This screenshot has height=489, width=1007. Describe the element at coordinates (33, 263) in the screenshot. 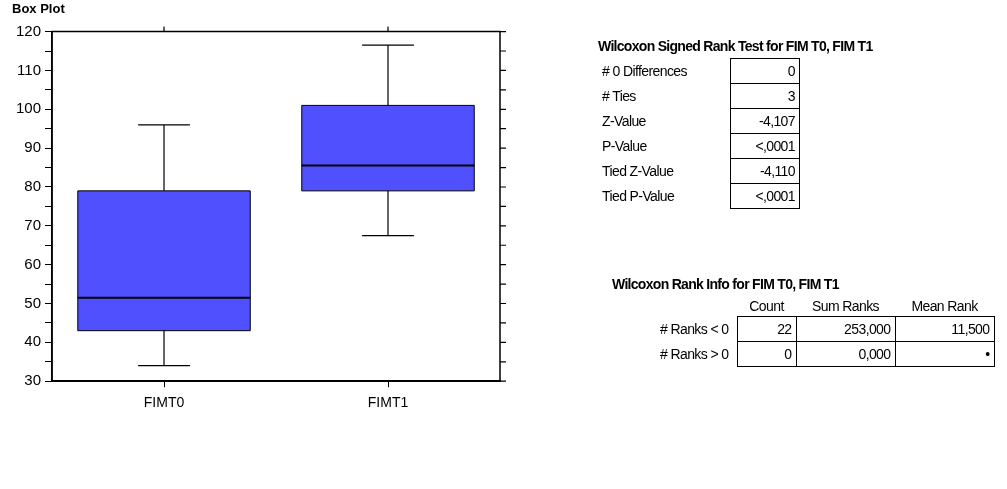

I see `y-tick-label: 60` at that location.